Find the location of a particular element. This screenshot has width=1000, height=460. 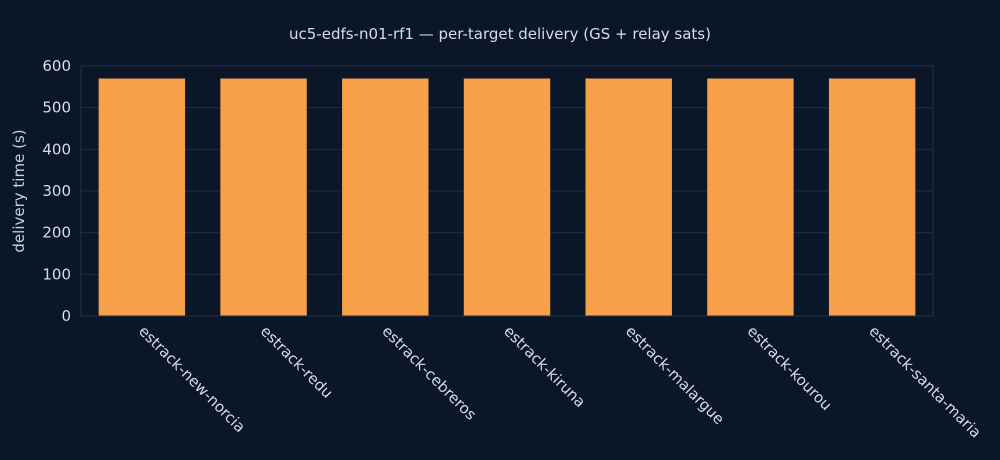

y-tick-label: 100 is located at coordinates (56, 274).